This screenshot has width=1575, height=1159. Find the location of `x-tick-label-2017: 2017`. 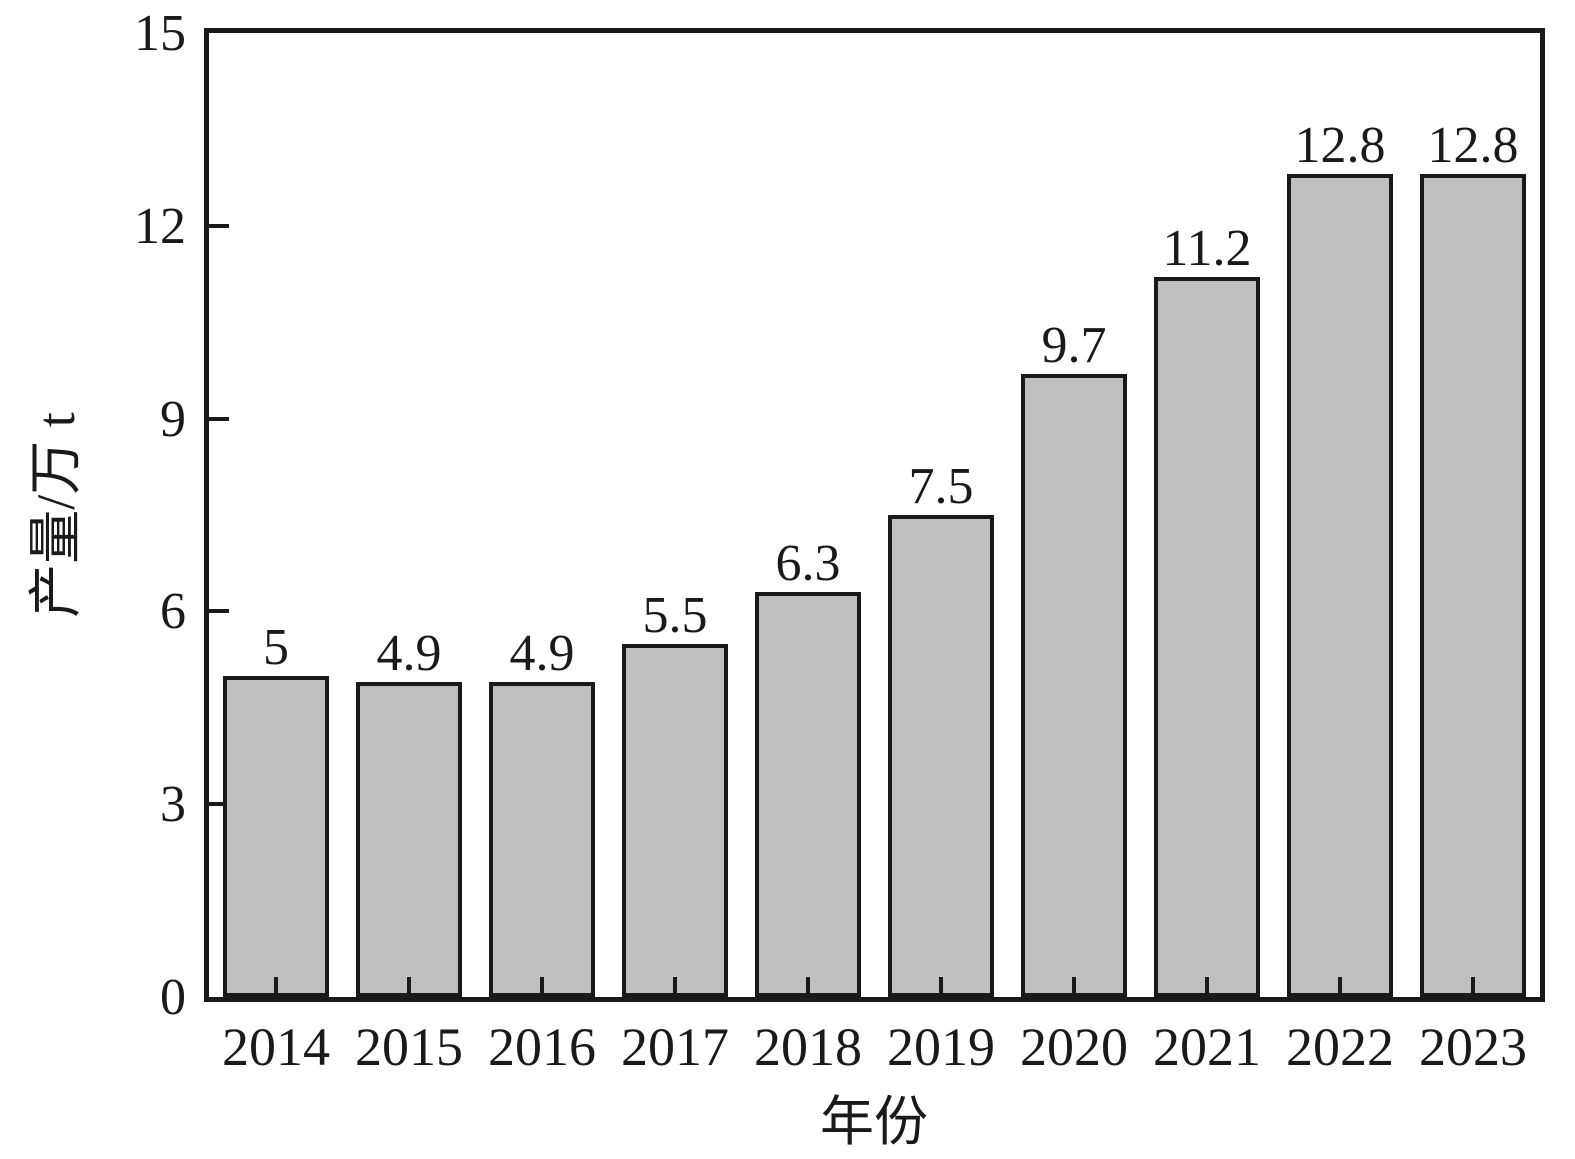

x-tick-label-2017: 2017 is located at coordinates (675, 1047).